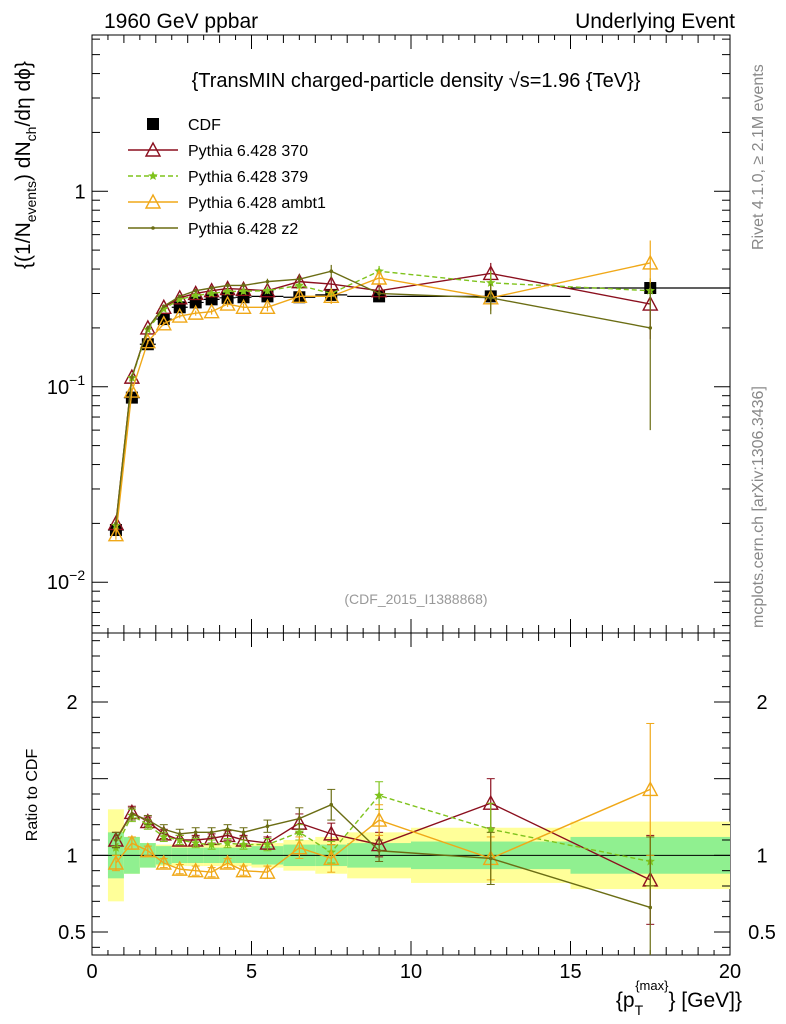  I want to click on ratio-y-tick-label-right: 2, so click(761, 703).